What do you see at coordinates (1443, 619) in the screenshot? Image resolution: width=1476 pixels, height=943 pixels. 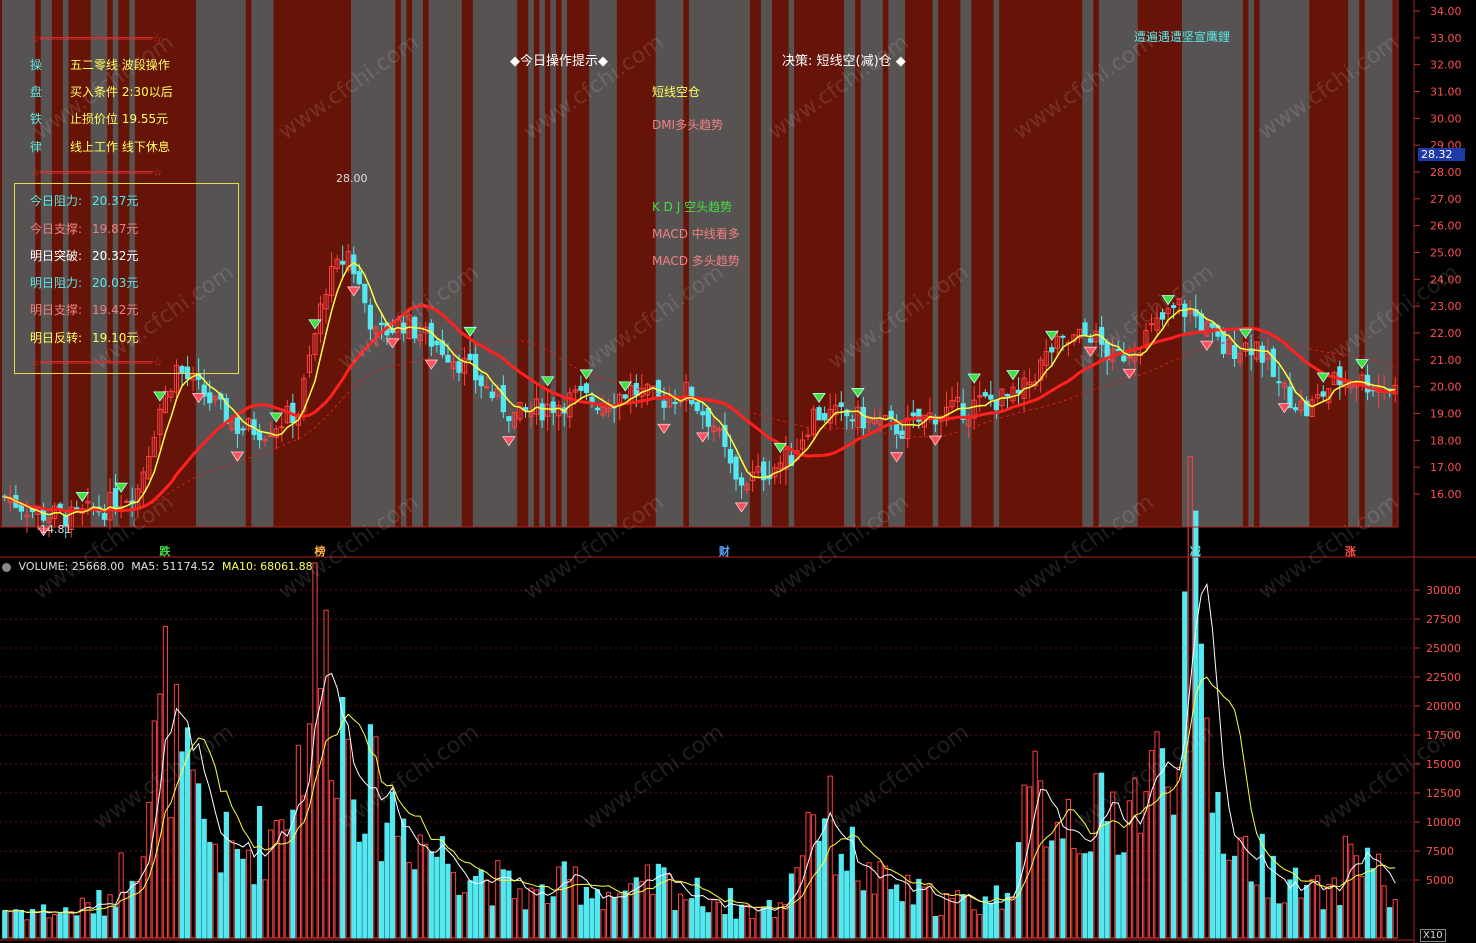 I see `volume-tick-label: 27500` at bounding box center [1443, 619].